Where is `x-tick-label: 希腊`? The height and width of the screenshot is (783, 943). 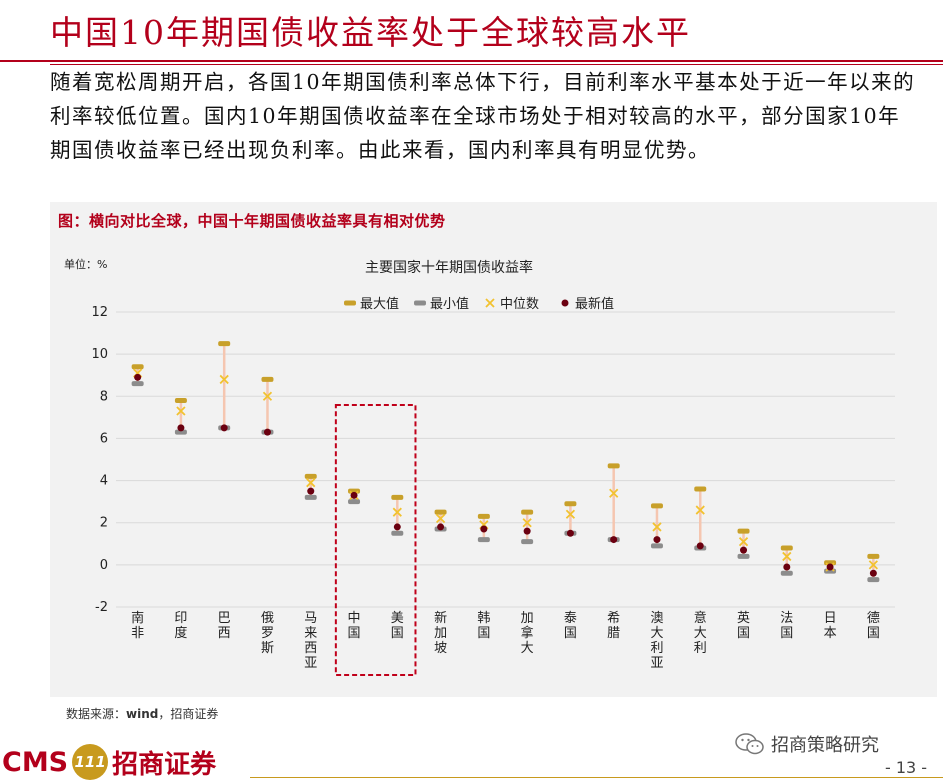 x-tick-label: 希腊 is located at coordinates (613, 626).